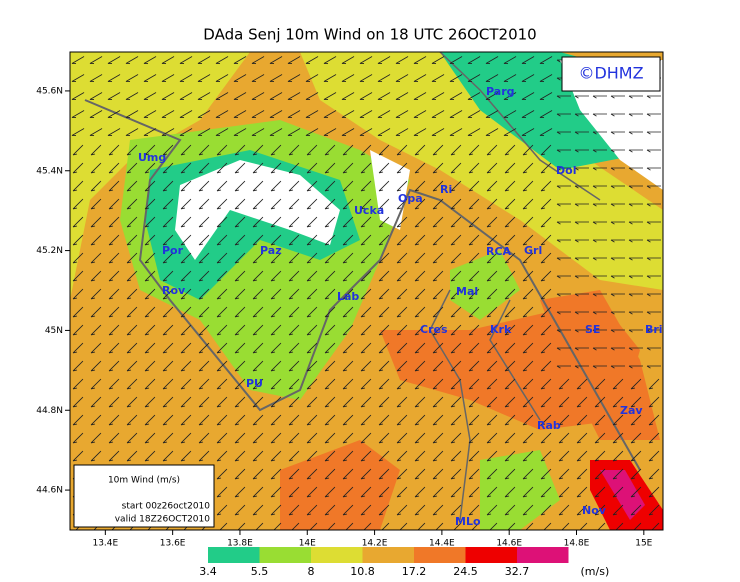 The height and width of the screenshot is (582, 740). I want to click on y-tick-label: 45.4N, so click(49, 171).